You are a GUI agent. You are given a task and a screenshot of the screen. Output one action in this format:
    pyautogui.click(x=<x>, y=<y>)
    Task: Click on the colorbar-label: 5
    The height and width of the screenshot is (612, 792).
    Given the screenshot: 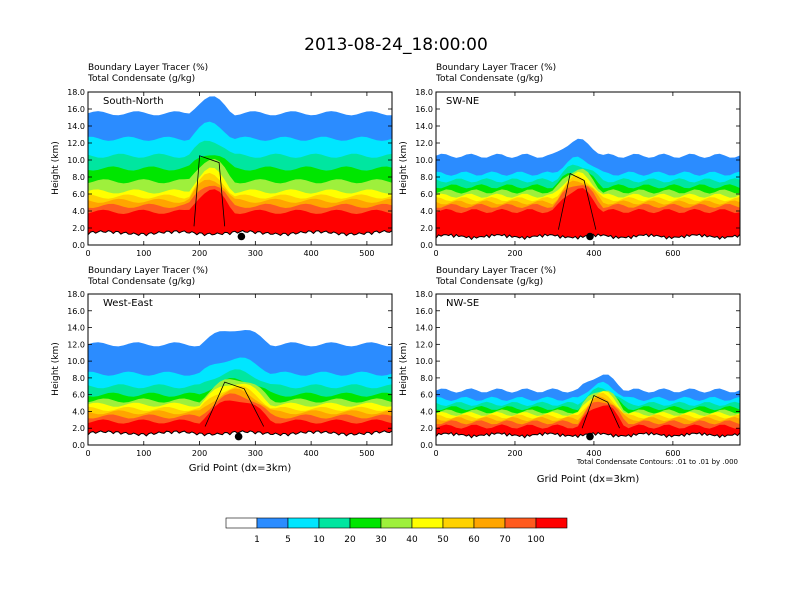 What is the action you would take?
    pyautogui.click(x=288, y=540)
    